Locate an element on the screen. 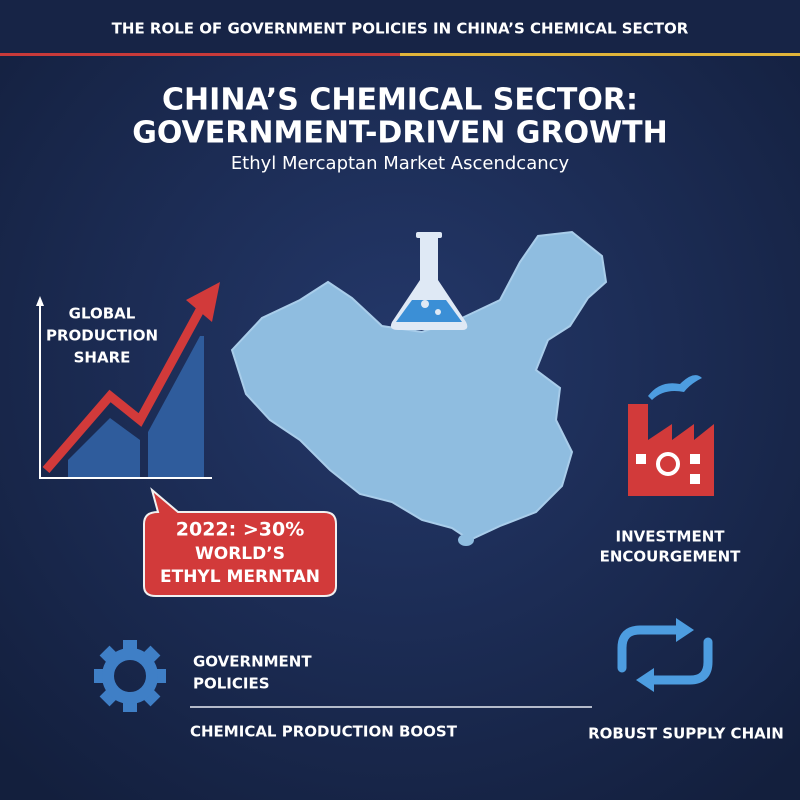  callout-text: WORLD’S is located at coordinates (240, 554).